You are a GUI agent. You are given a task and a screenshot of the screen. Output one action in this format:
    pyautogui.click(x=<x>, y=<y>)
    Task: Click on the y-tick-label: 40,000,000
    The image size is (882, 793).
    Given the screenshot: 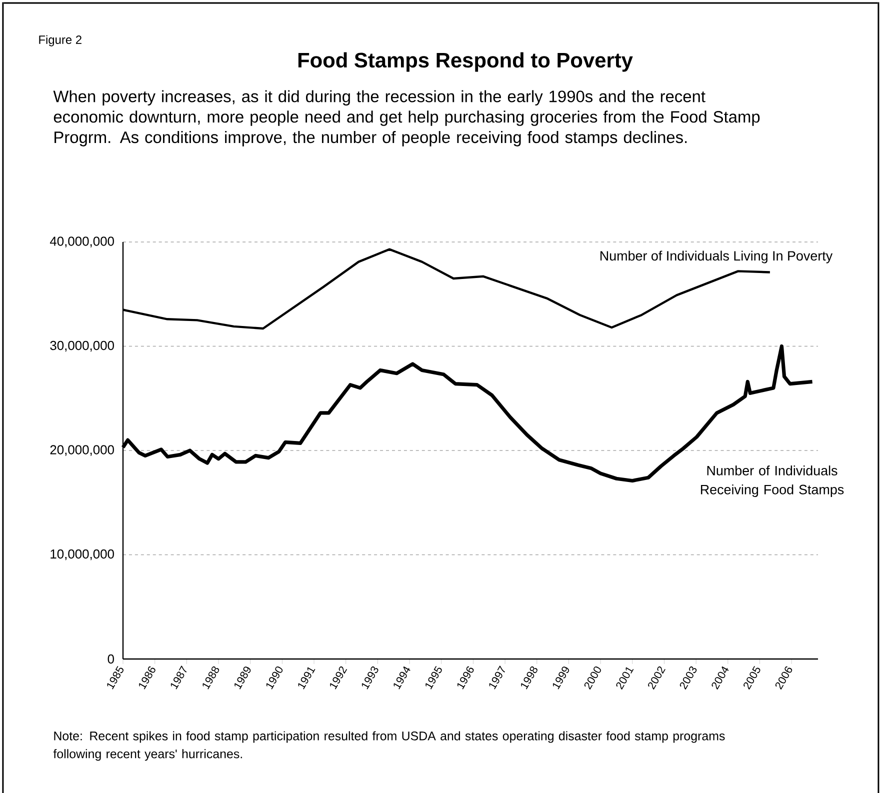 What is the action you would take?
    pyautogui.click(x=82, y=242)
    